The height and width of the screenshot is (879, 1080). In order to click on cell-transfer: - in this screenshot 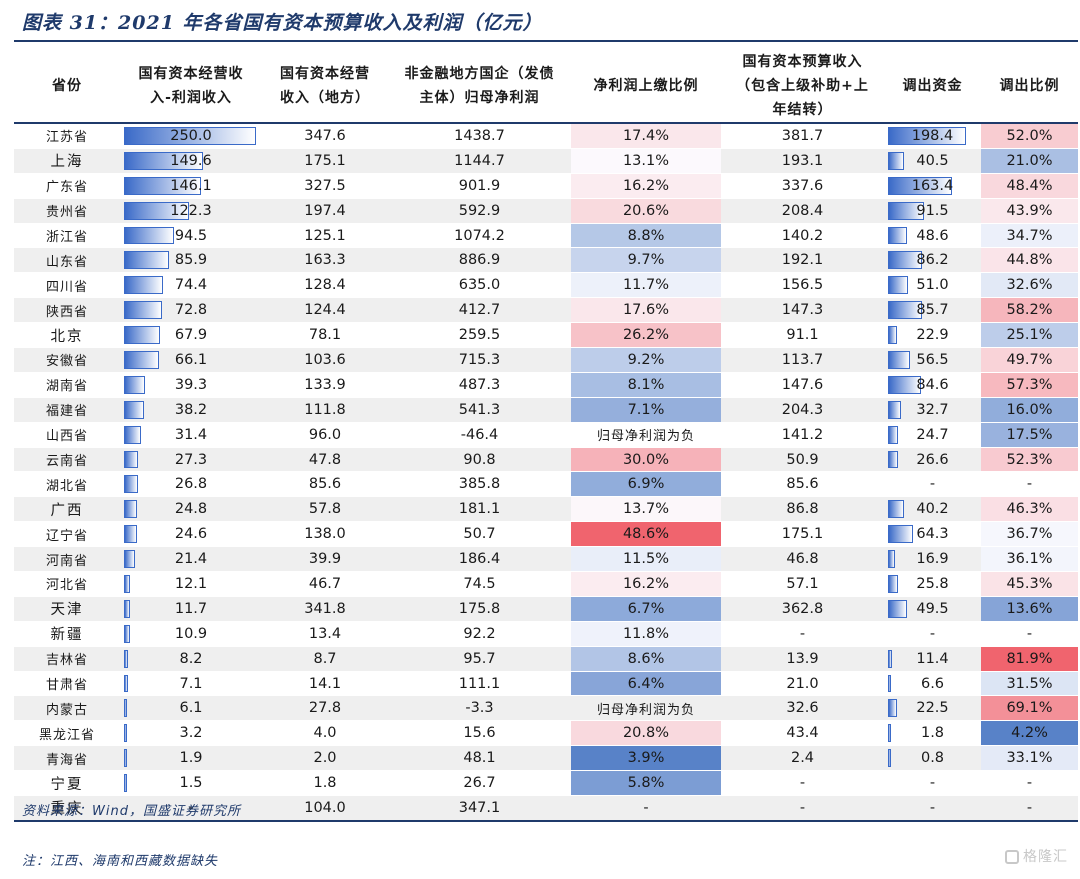, I will do `click(932, 634)`.